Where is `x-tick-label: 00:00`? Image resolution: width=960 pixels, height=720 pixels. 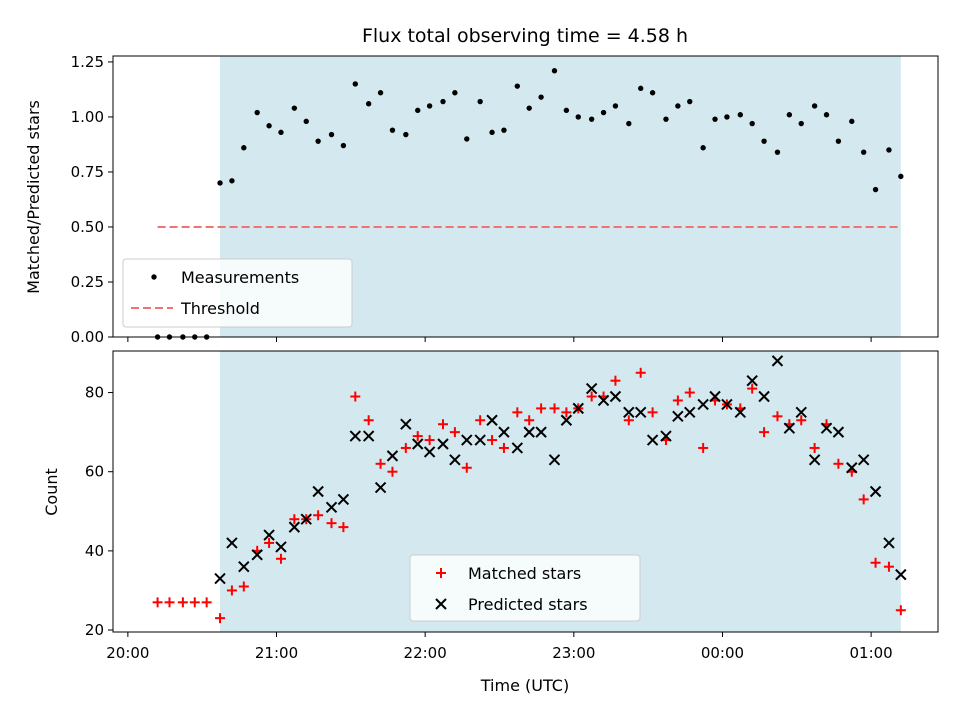
x-tick-label: 00:00 is located at coordinates (722, 653).